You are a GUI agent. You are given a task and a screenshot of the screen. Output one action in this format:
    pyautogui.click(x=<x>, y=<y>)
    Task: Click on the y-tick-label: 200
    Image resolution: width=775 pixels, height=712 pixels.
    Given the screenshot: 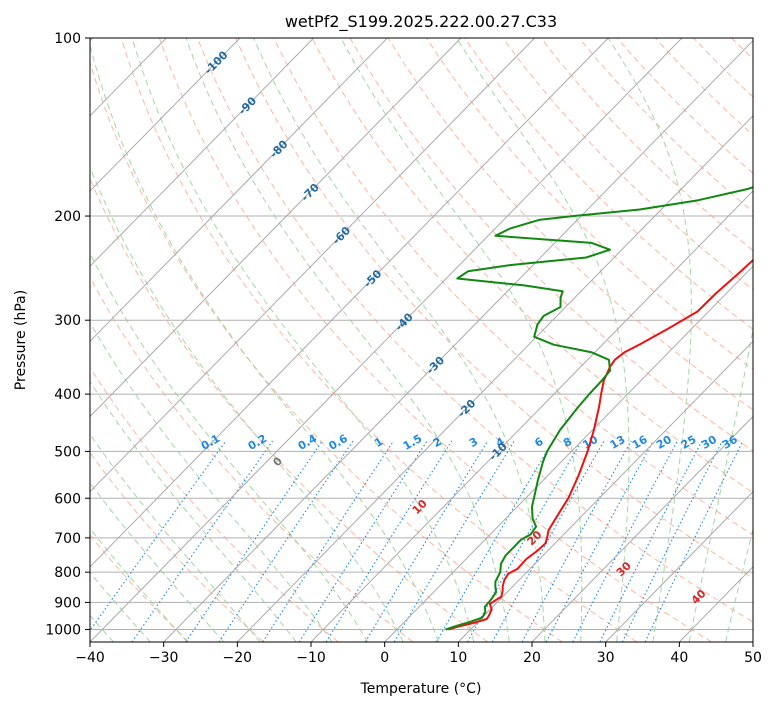 What is the action you would take?
    pyautogui.click(x=67, y=217)
    